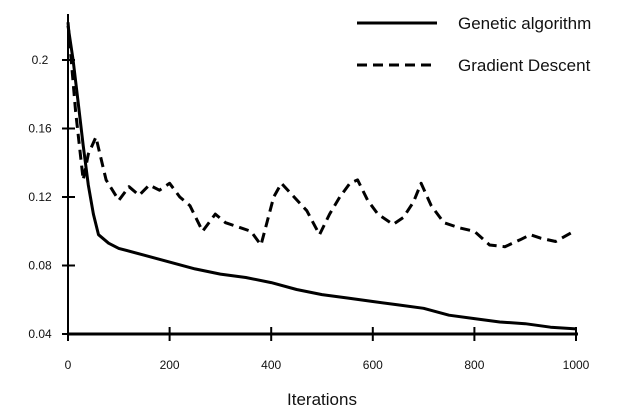 The width and height of the screenshot is (642, 411). What do you see at coordinates (40, 266) in the screenshot?
I see `y-tick-label: 0.08` at bounding box center [40, 266].